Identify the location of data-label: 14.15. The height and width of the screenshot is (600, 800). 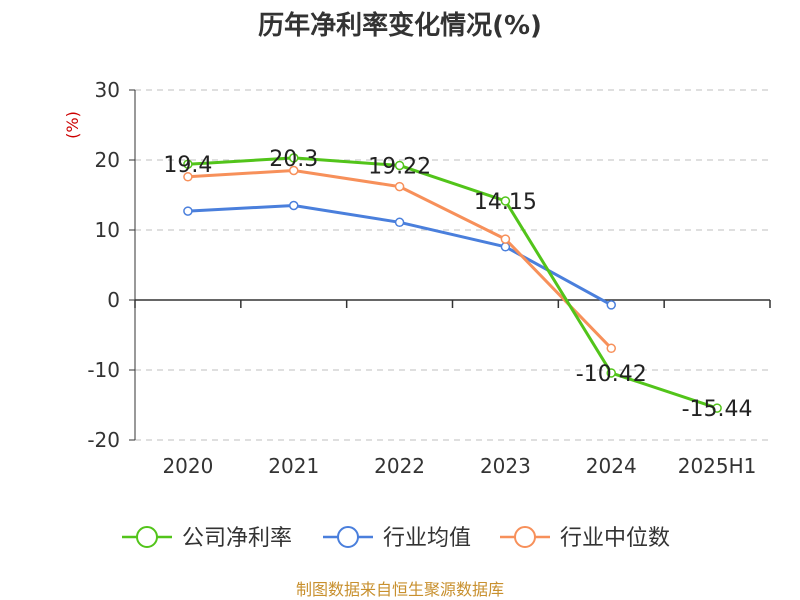
(505, 202).